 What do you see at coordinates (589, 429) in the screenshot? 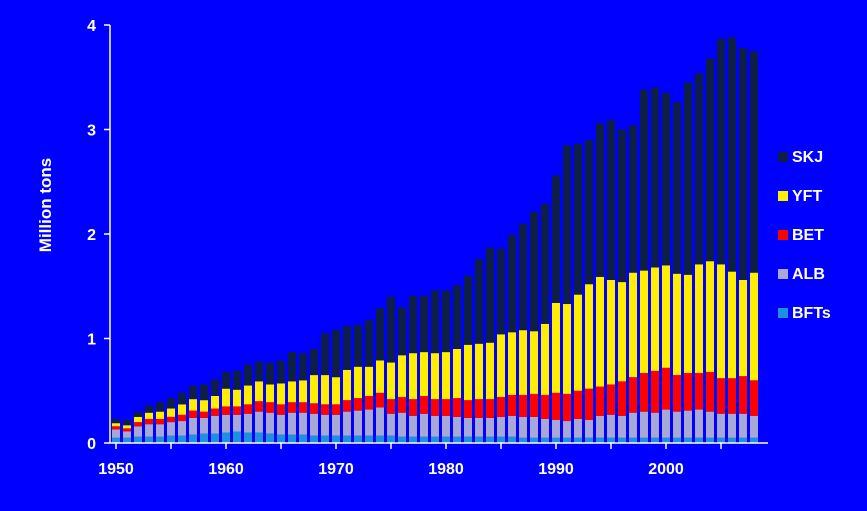
I see `bar-alb-1993` at bounding box center [589, 429].